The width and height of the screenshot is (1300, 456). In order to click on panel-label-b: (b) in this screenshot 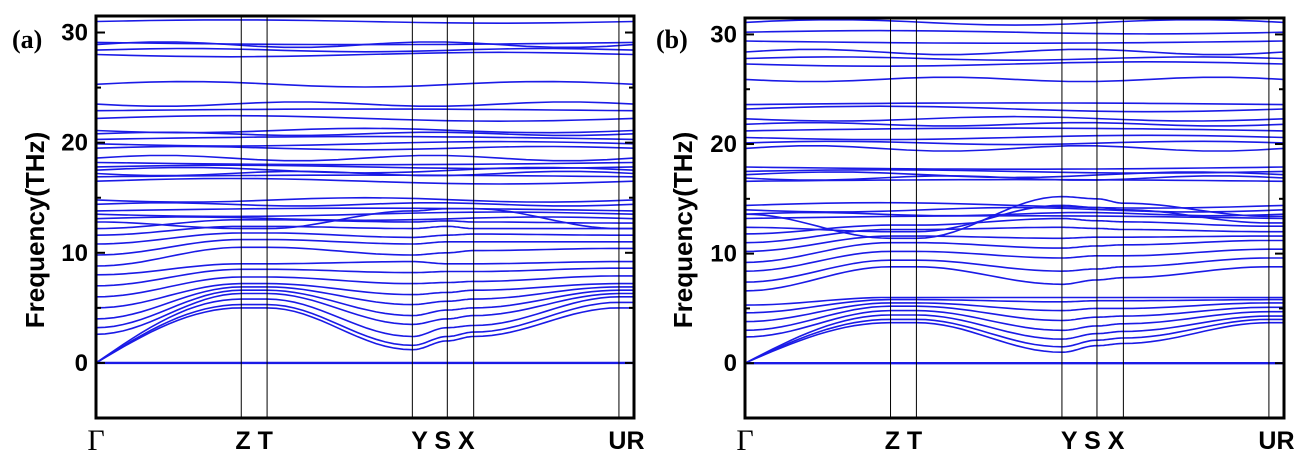, I will do `click(672, 39)`.